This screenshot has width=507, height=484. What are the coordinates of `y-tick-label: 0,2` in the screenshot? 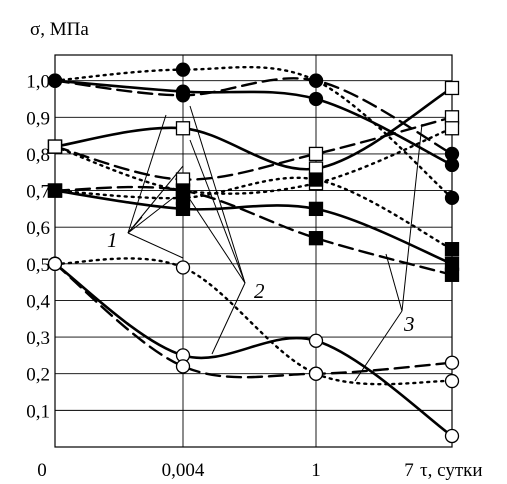 It's located at (38, 375).